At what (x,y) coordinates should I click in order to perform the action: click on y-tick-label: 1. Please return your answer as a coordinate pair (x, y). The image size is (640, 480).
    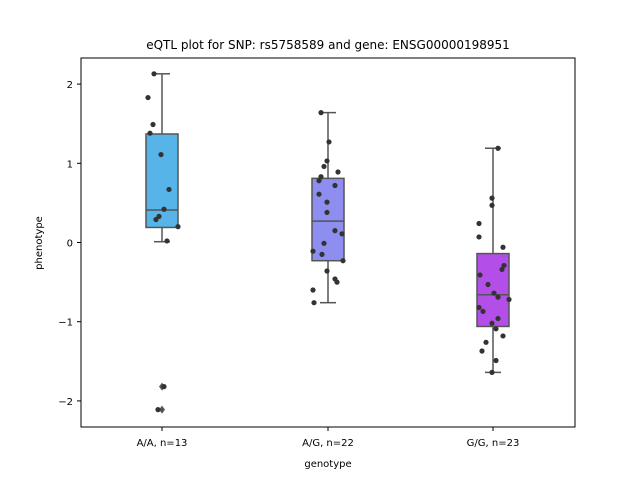
    Looking at the image, I should click on (70, 164).